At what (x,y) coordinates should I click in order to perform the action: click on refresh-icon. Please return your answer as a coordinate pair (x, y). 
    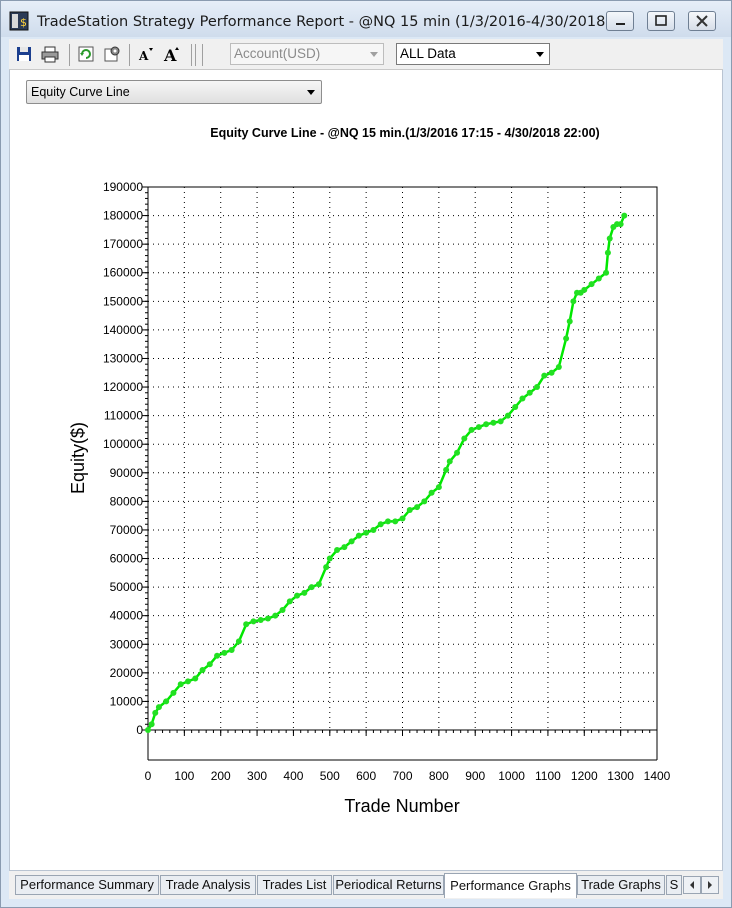
    Looking at the image, I should click on (86, 54).